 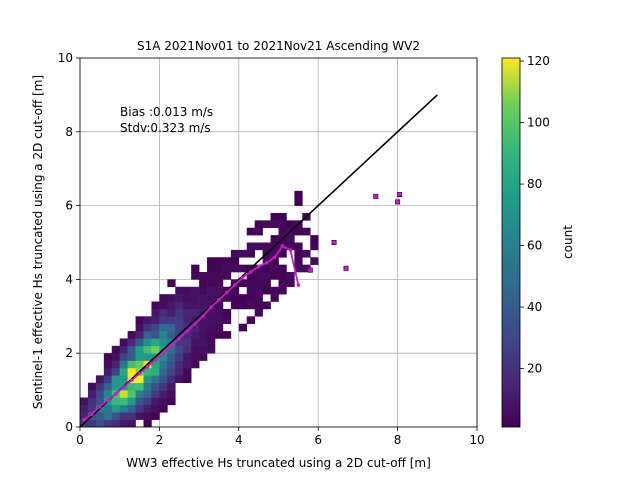 What do you see at coordinates (534, 307) in the screenshot?
I see `colorbar-tick-label: 40` at bounding box center [534, 307].